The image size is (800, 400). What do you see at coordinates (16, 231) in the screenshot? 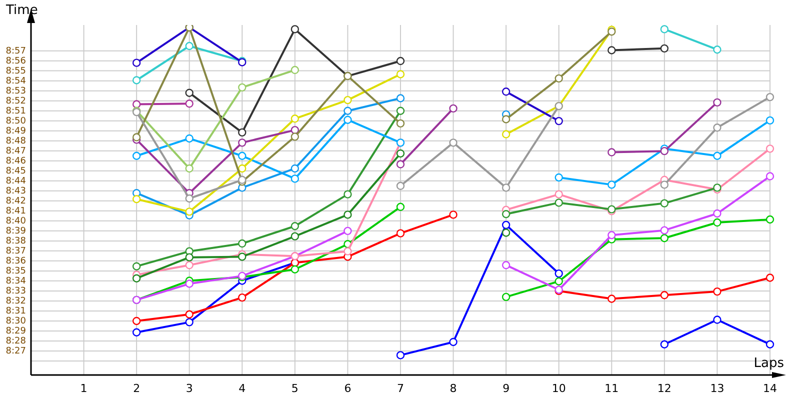
I see `y-tick-label: 8:39` at bounding box center [16, 231].